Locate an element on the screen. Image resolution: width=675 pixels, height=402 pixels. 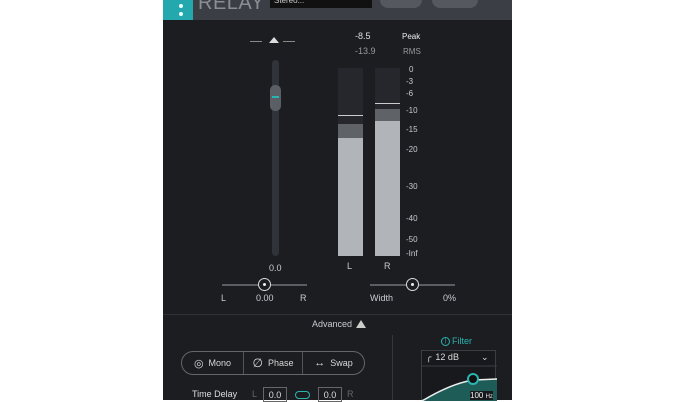
rms-value: -13.9 is located at coordinates (365, 51).